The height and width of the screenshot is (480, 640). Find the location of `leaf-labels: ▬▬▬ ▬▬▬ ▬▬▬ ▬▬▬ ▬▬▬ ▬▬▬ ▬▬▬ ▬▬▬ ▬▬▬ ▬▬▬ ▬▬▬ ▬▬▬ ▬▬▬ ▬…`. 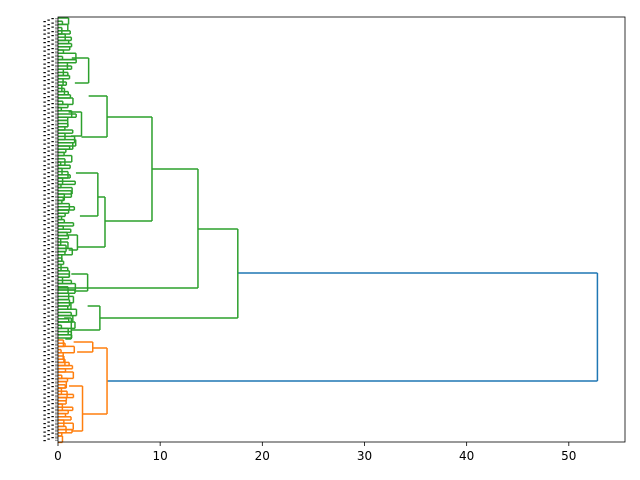

leaf-labels: ▬▬▬ ▬▬▬ ▬▬▬ ▬▬▬ ▬▬▬ ▬▬▬ ▬▬▬ ▬▬▬ ▬▬▬ ▬▬▬ ▬▬▬ ▬▬▬ ▬▬▬ ▬… is located at coordinates (50, 229).